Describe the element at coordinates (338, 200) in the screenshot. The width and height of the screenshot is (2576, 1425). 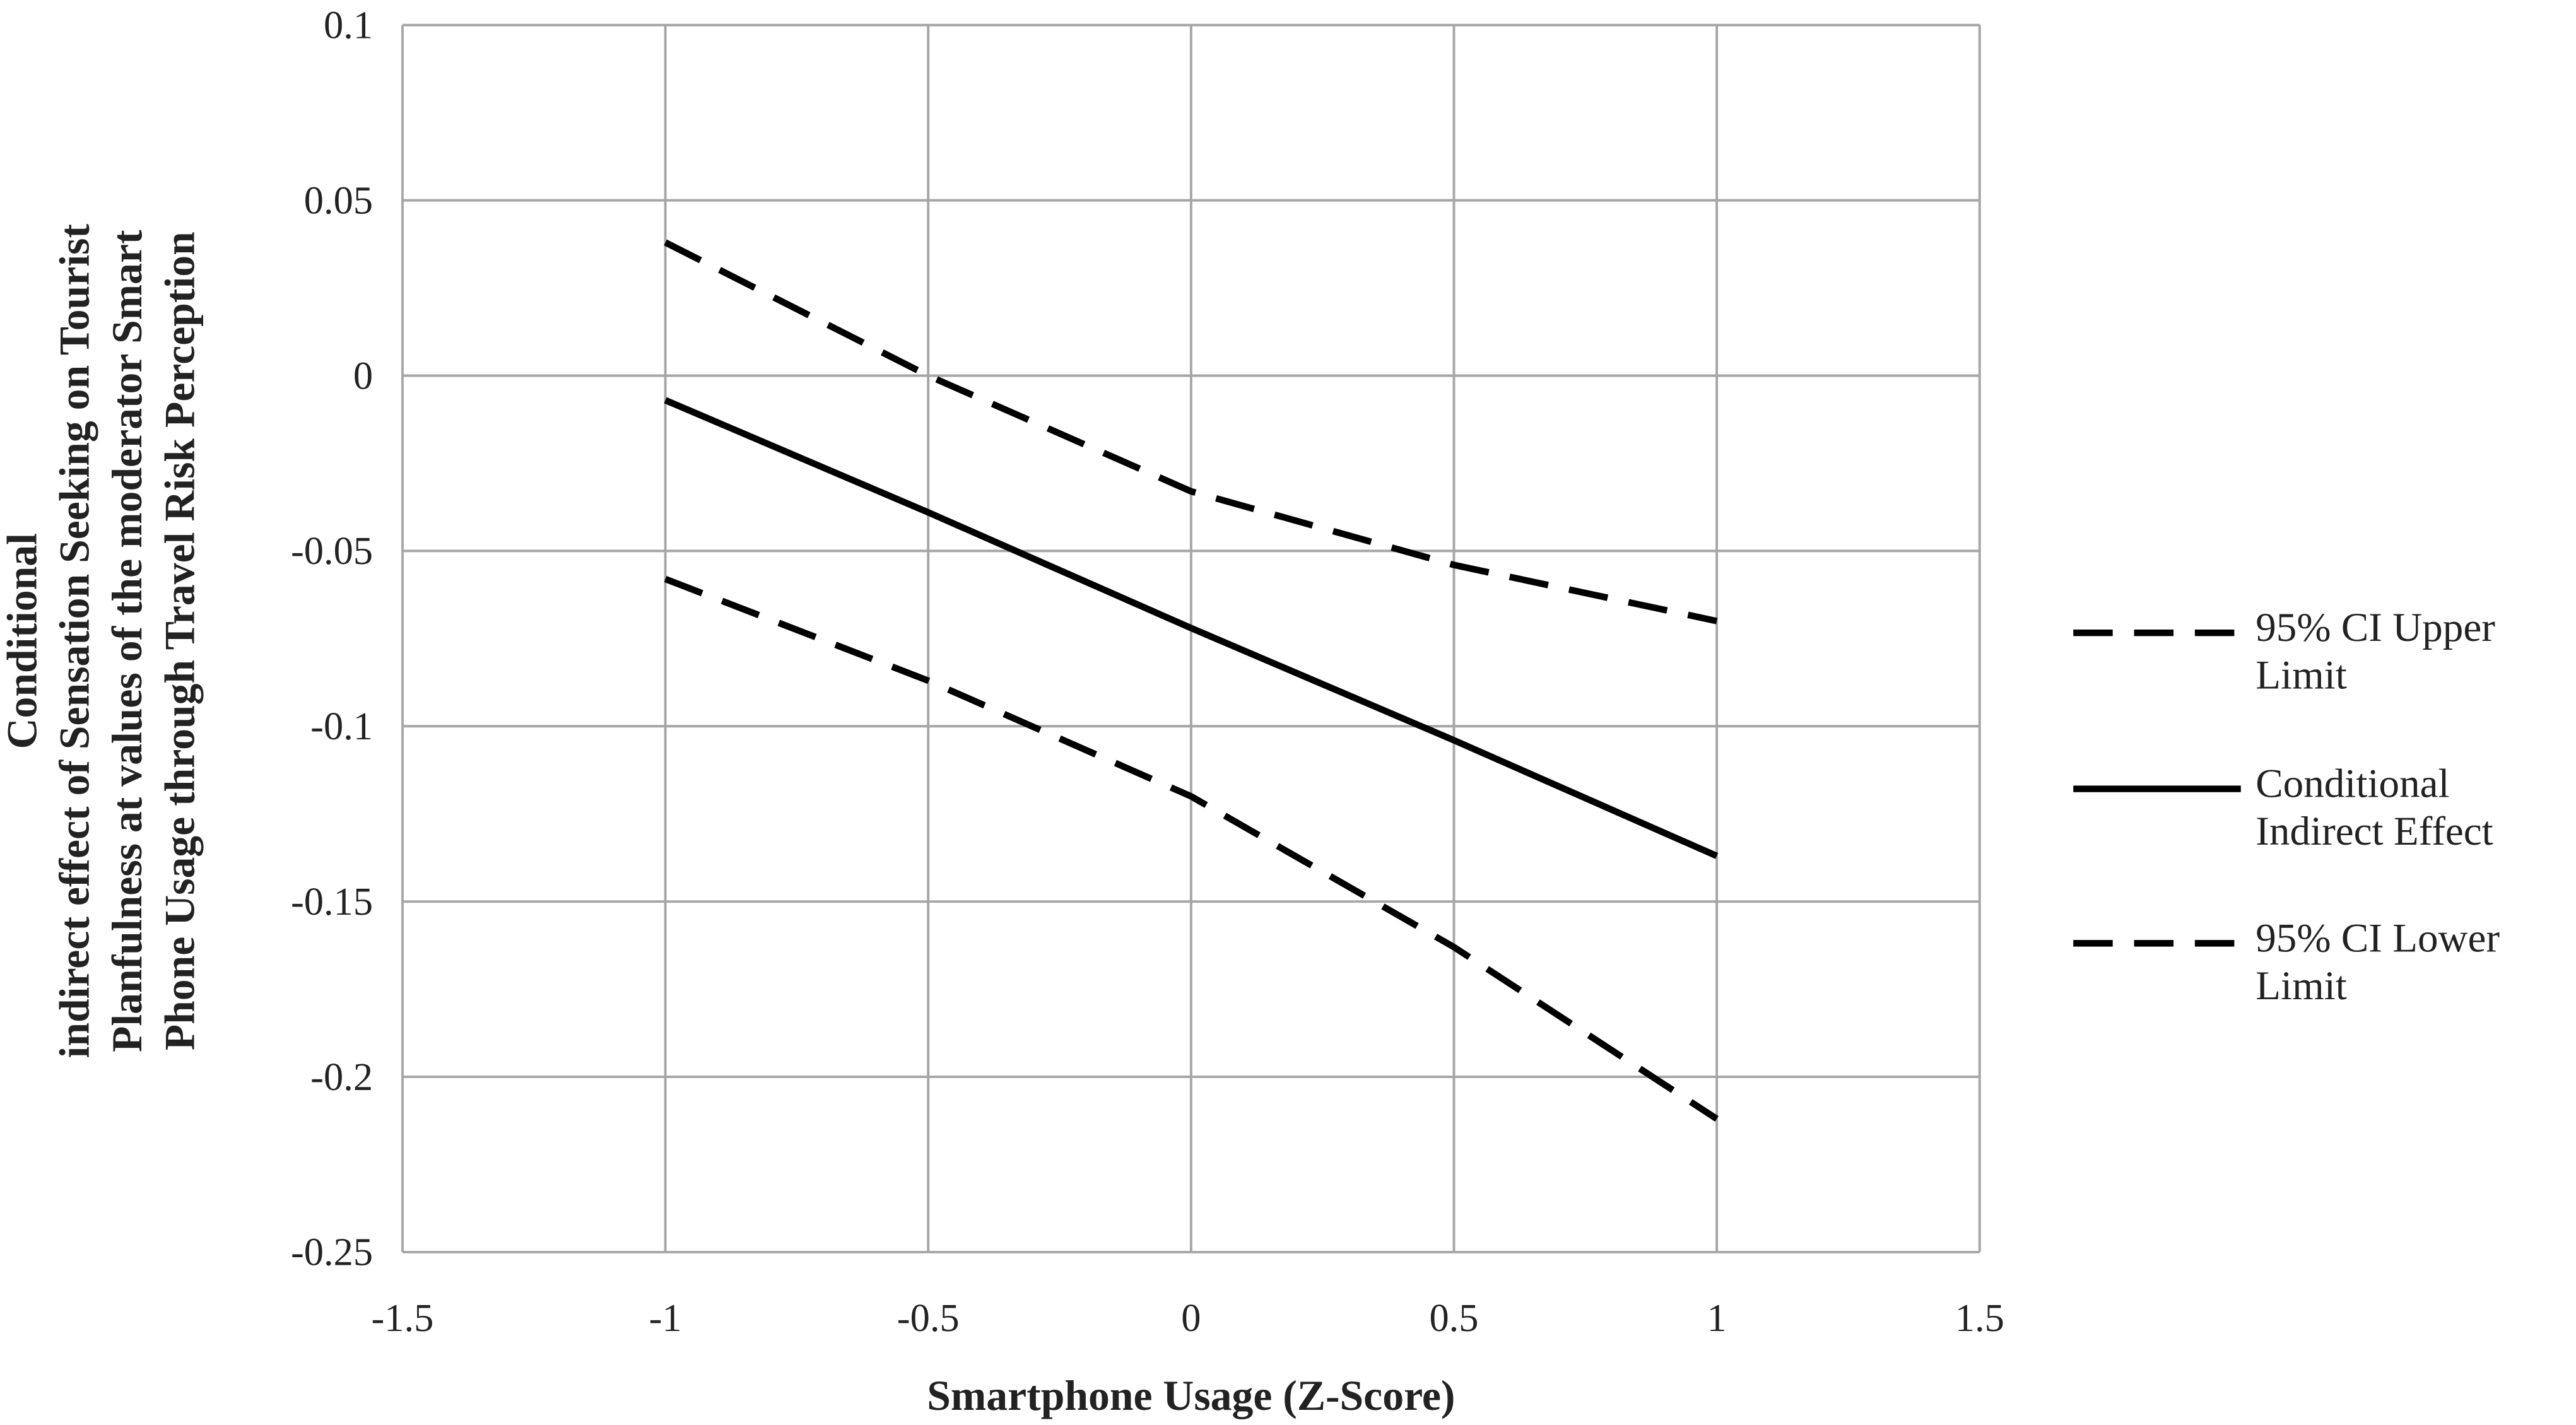
I see `y-tick-label: 0.05` at that location.